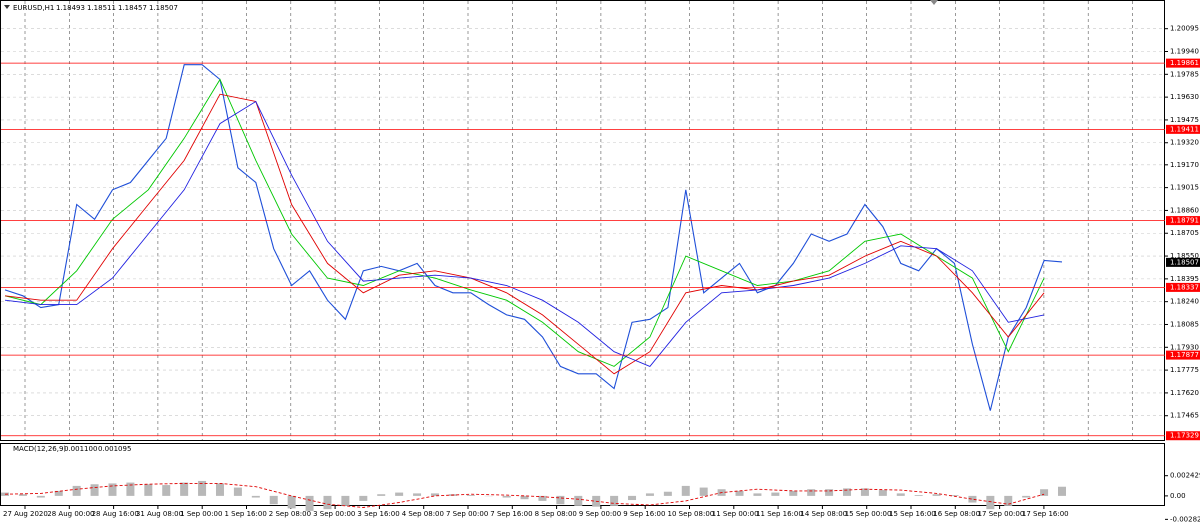 The image size is (1200, 523). Describe the element at coordinates (1184, 256) in the screenshot. I see `y-tick-label: 1.18550` at that location.